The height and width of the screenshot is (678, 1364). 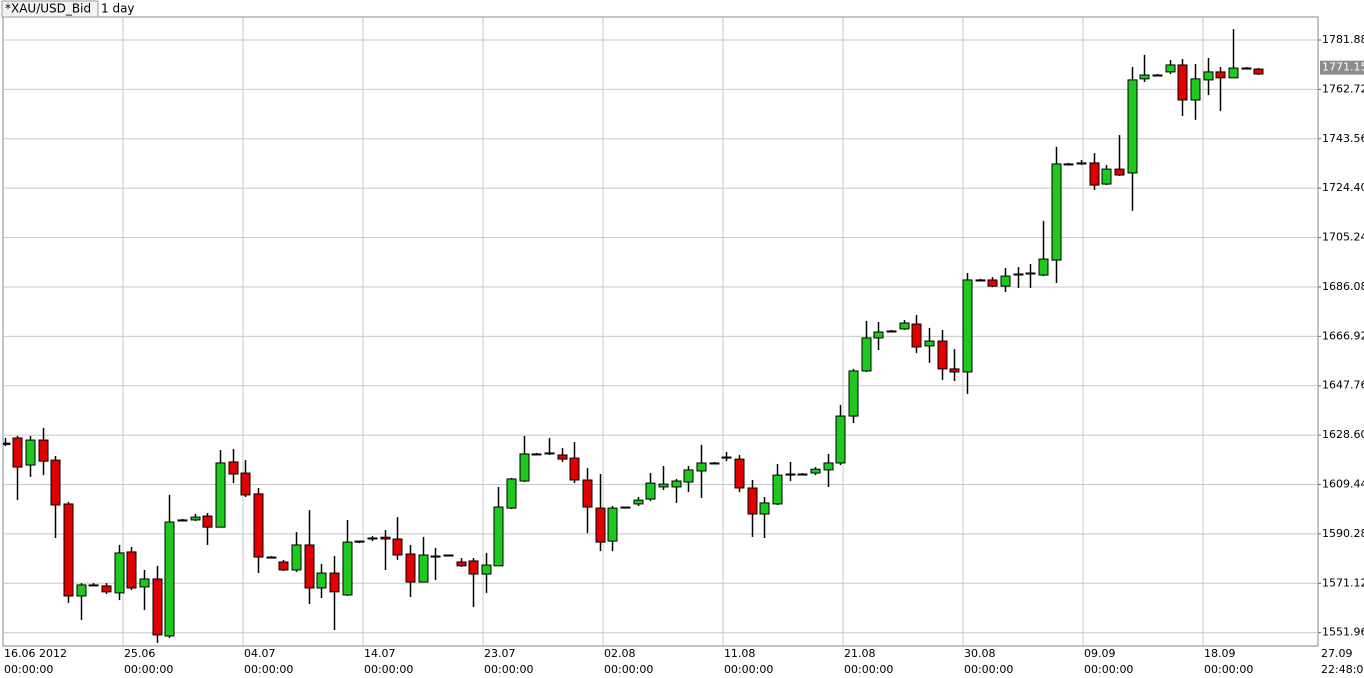 What do you see at coordinates (1343, 434) in the screenshot?
I see `y-tick-label: 1628.60` at bounding box center [1343, 434].